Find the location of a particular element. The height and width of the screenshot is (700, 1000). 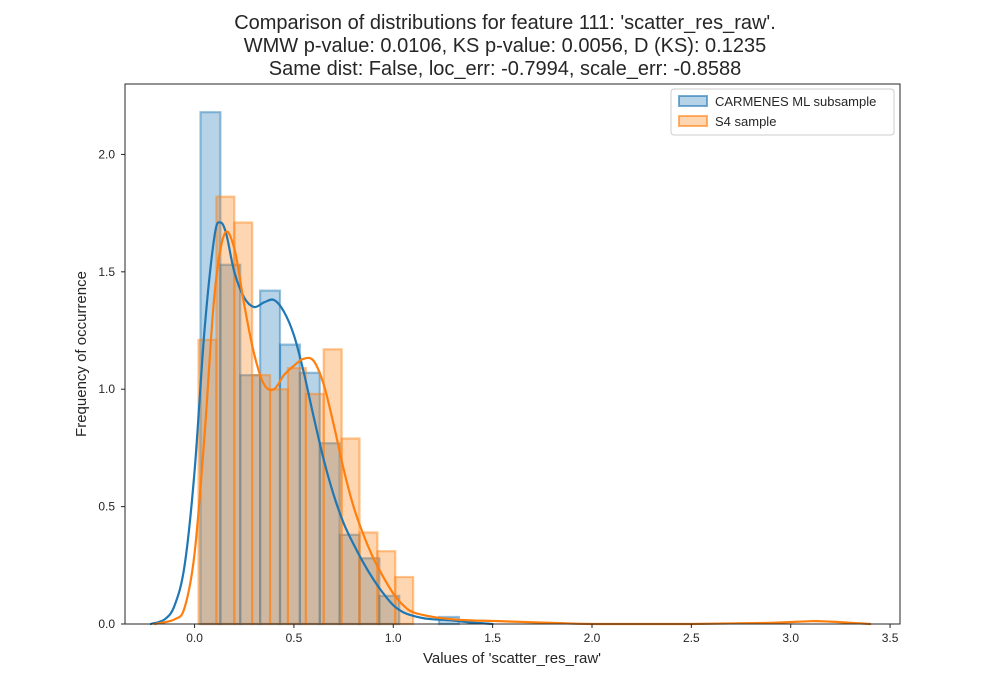

y-axis-label: Frequency of occurrence is located at coordinates (81, 354).